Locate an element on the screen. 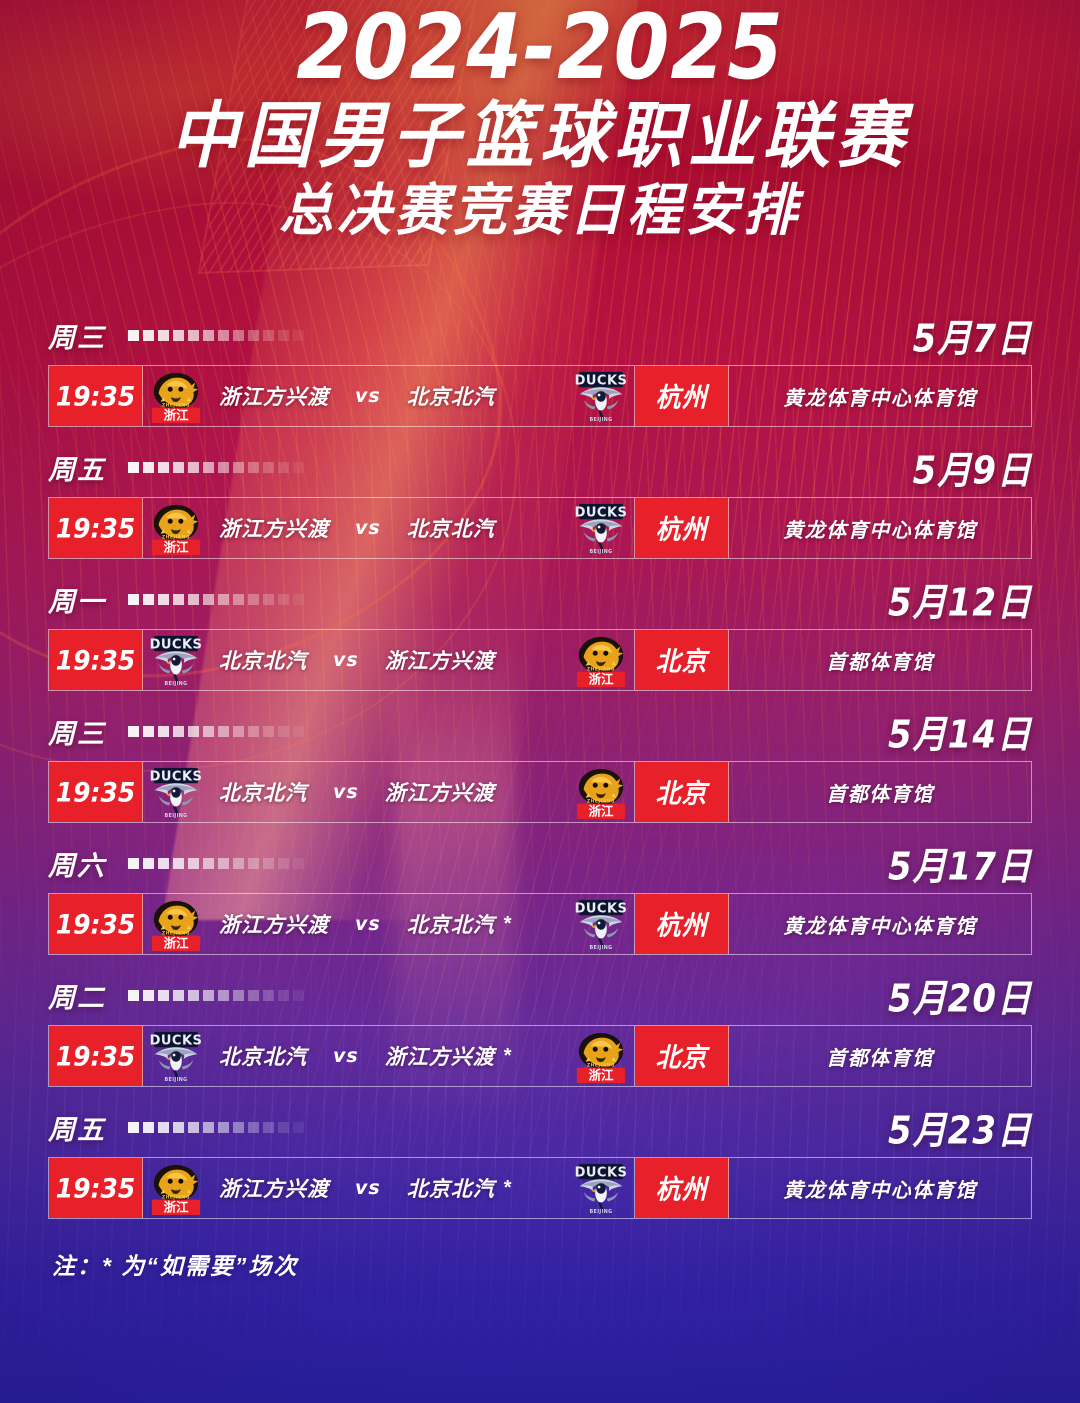 The height and width of the screenshot is (1403, 1080). poster-subtitle: 总决赛竞赛日程安排 is located at coordinates (540, 211).